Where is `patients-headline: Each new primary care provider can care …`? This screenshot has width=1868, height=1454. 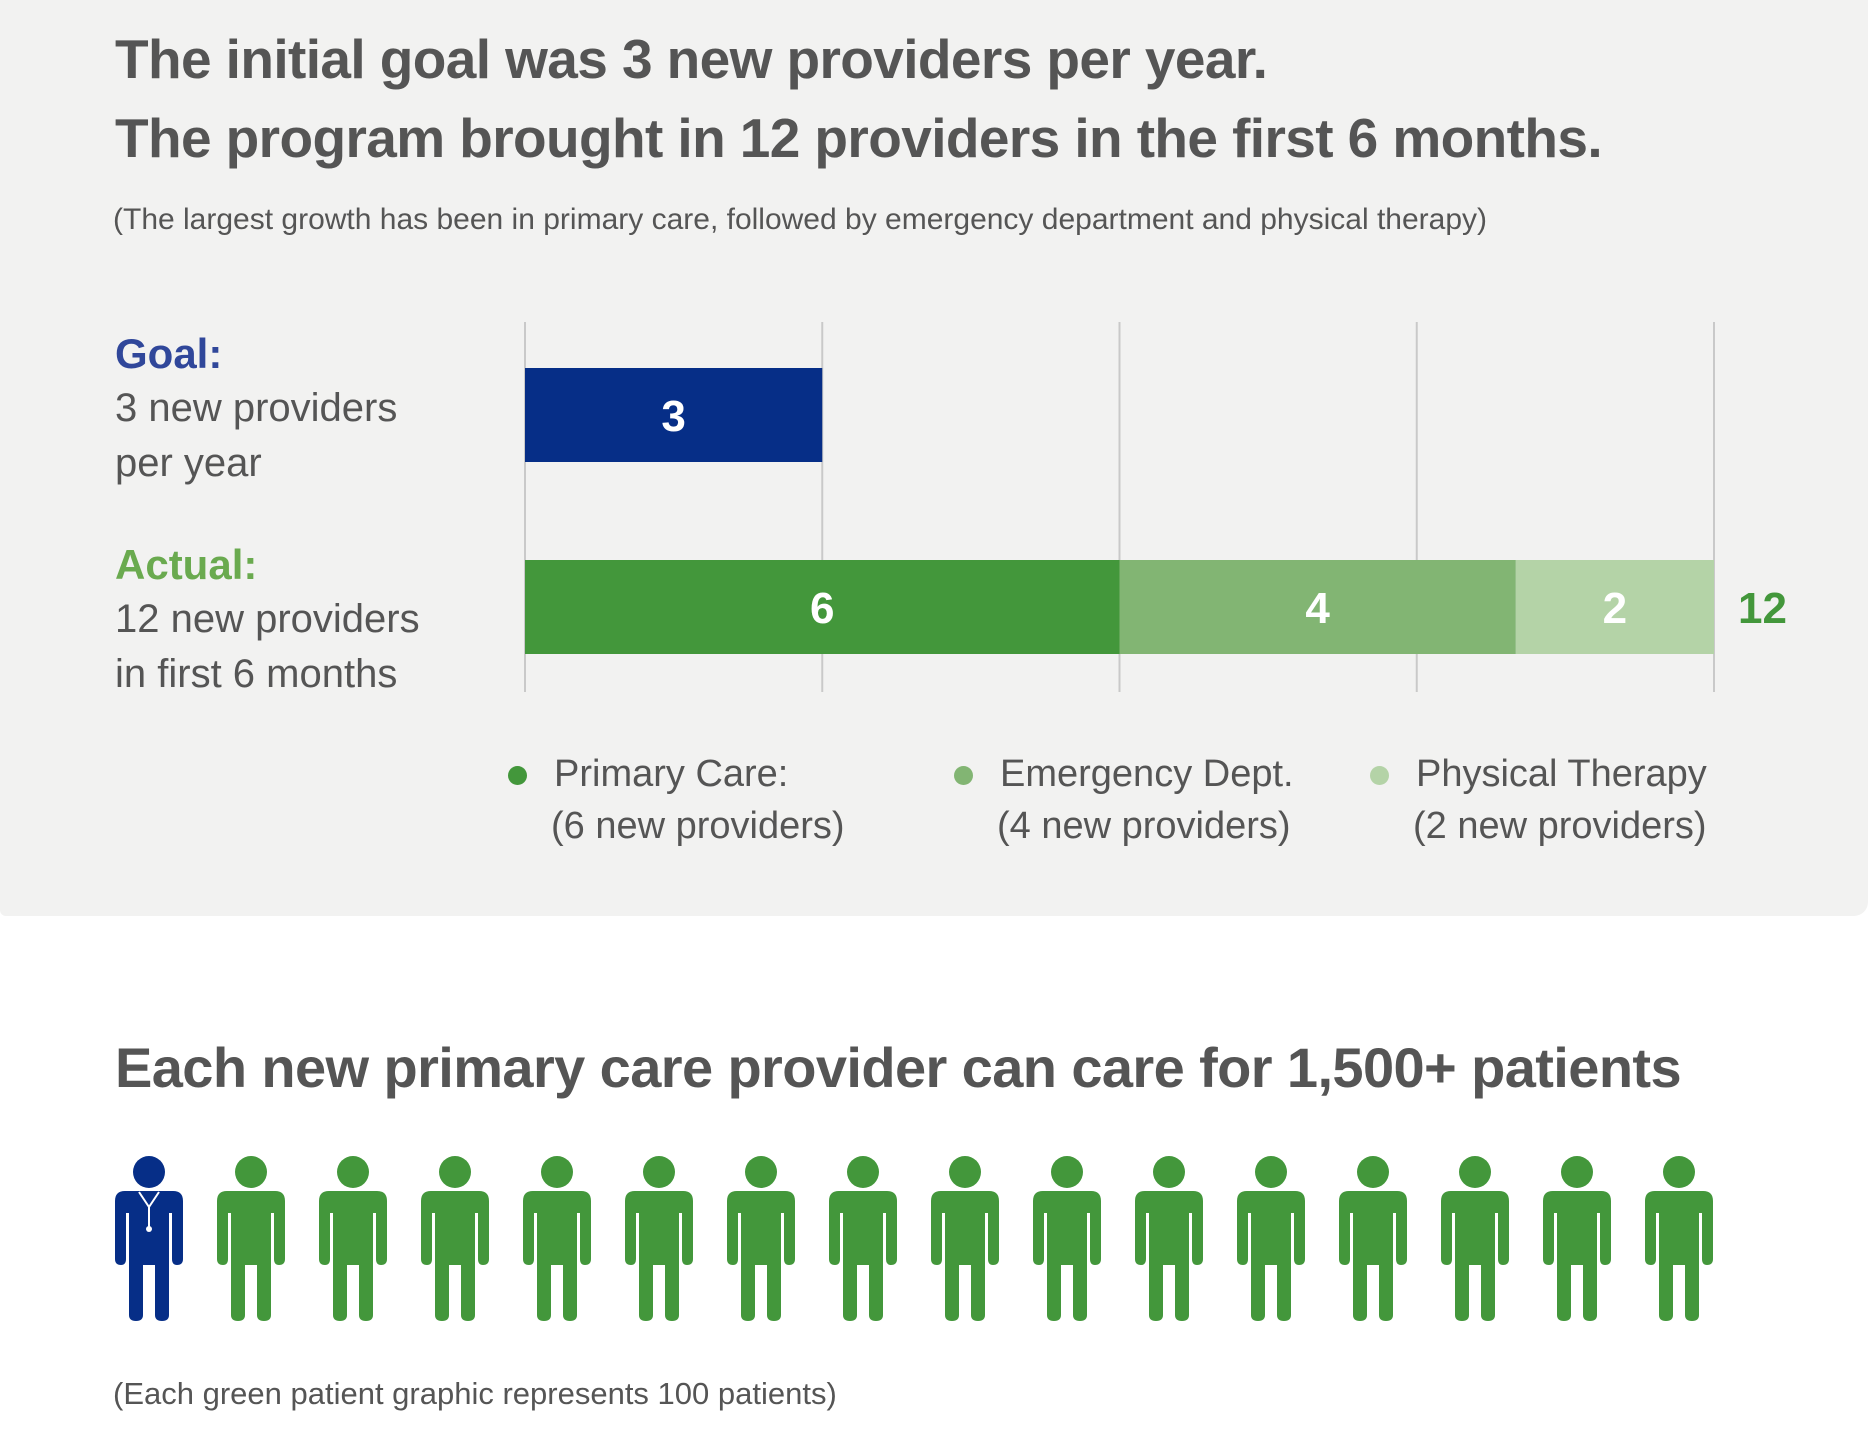
patients-headline: Each new primary care provider can care … is located at coordinates (898, 1067).